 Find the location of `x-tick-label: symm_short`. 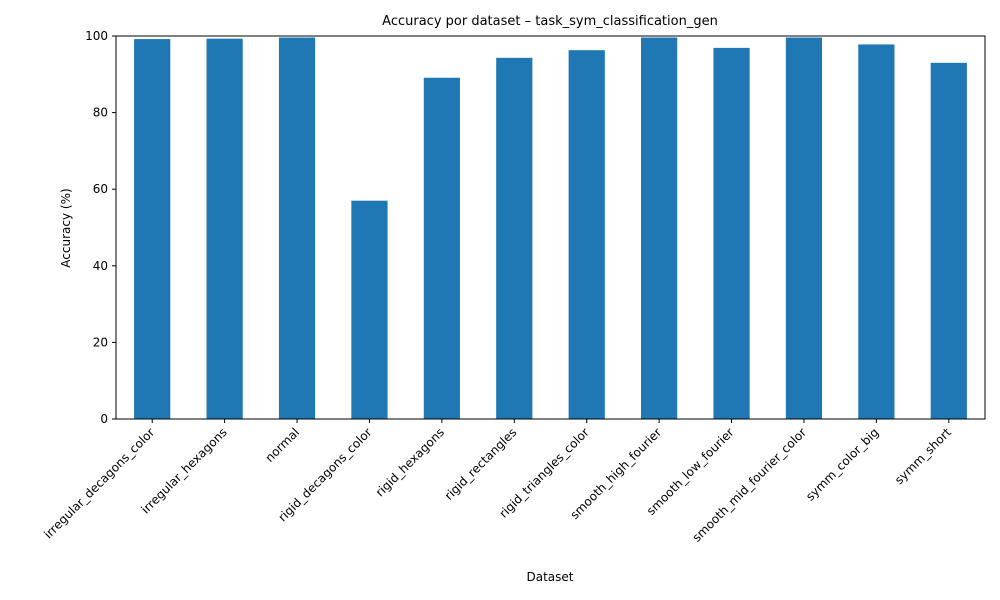

x-tick-label: symm_short is located at coordinates (923, 456).